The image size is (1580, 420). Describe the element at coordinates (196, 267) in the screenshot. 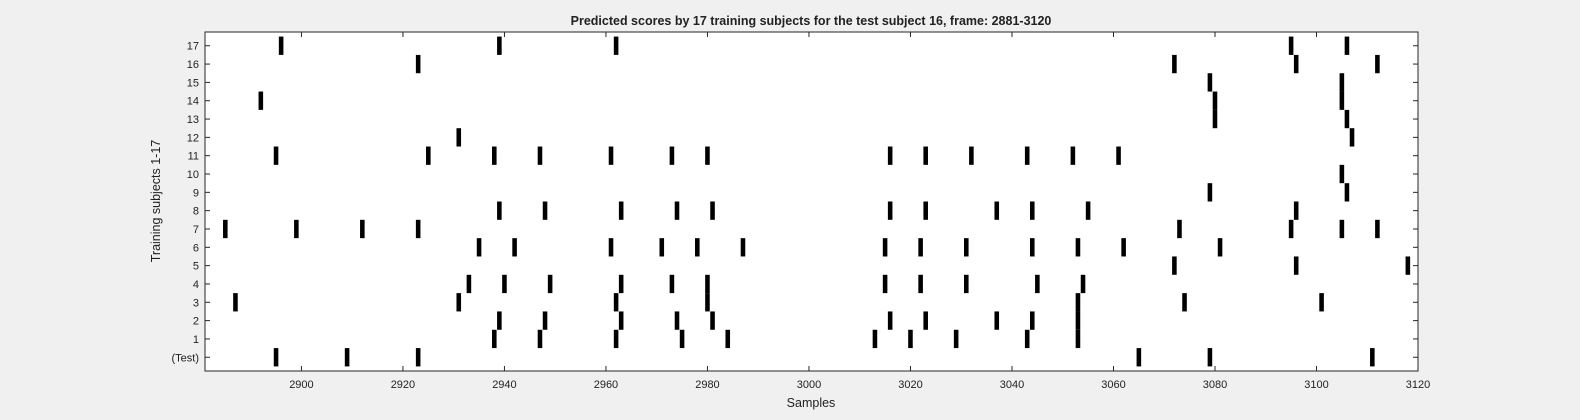

I see `y-tick-label: 5` at that location.